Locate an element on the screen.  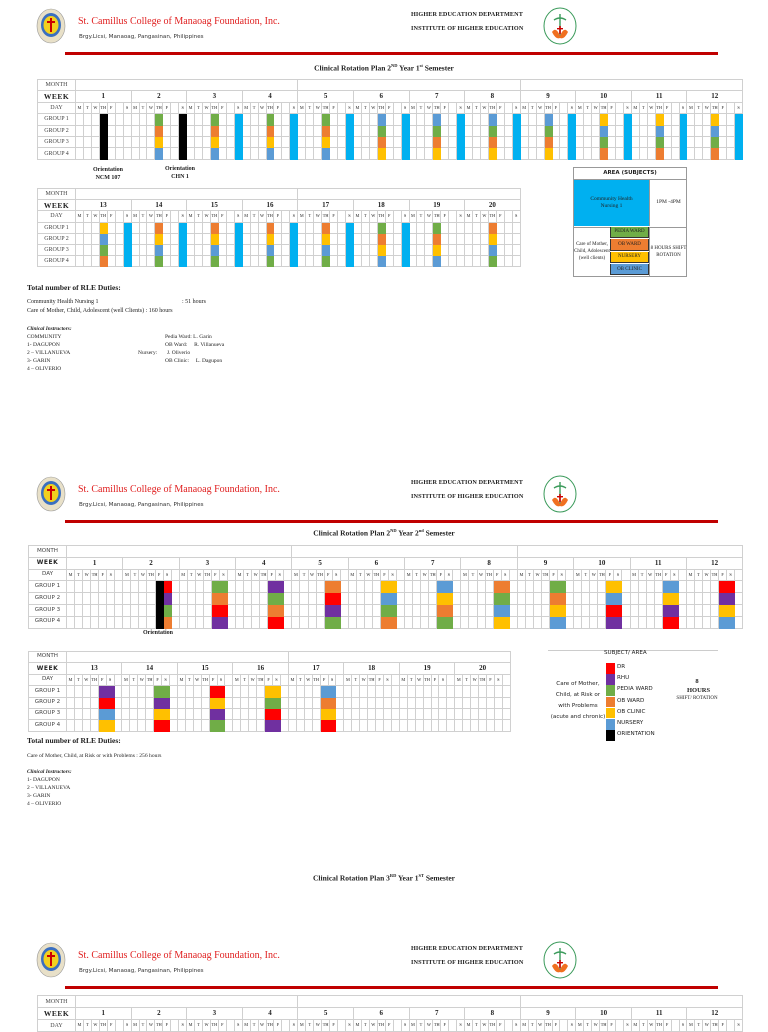
week-number: 6 is located at coordinates (376, 563).